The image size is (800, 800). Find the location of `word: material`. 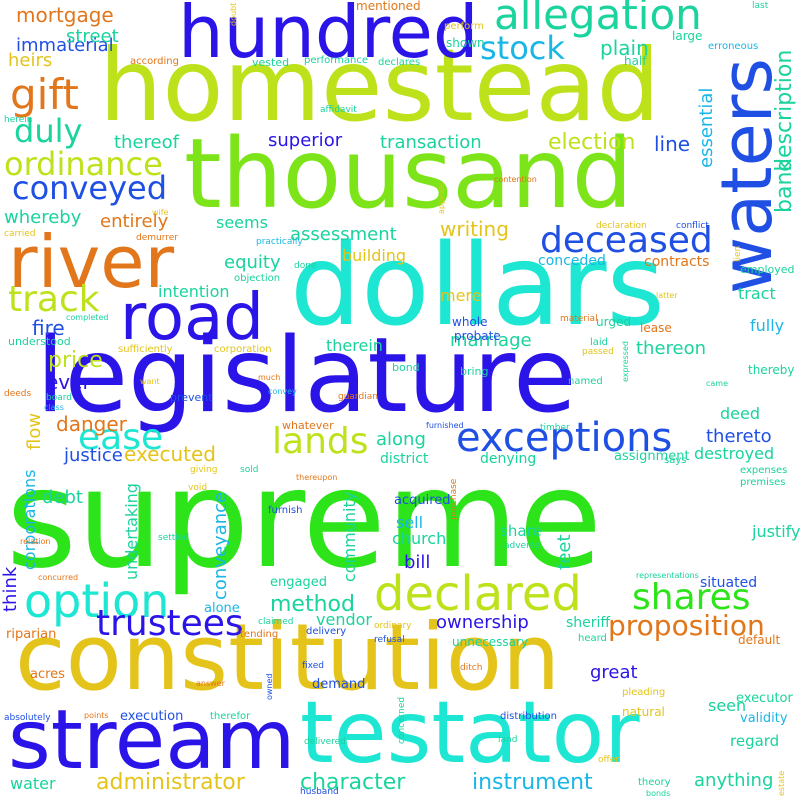

word: material is located at coordinates (579, 319).